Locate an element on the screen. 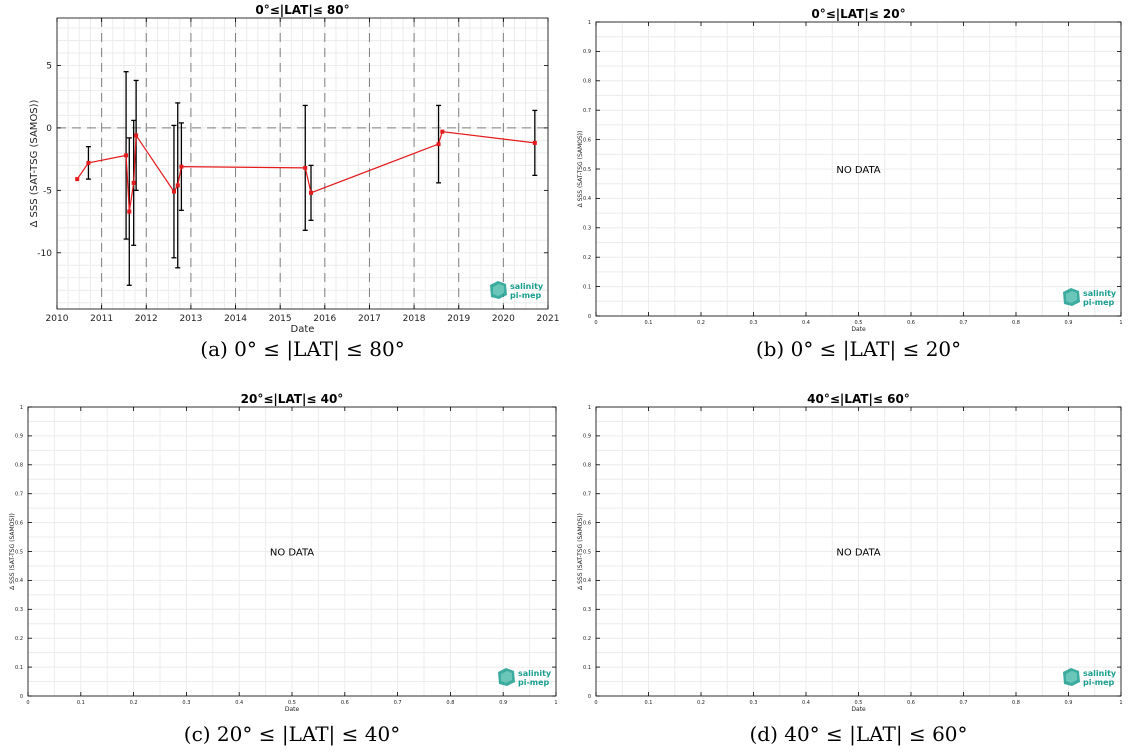 The width and height of the screenshot is (1128, 755). chart-title: 40°≤|LAT|≤ 60° is located at coordinates (858, 399).